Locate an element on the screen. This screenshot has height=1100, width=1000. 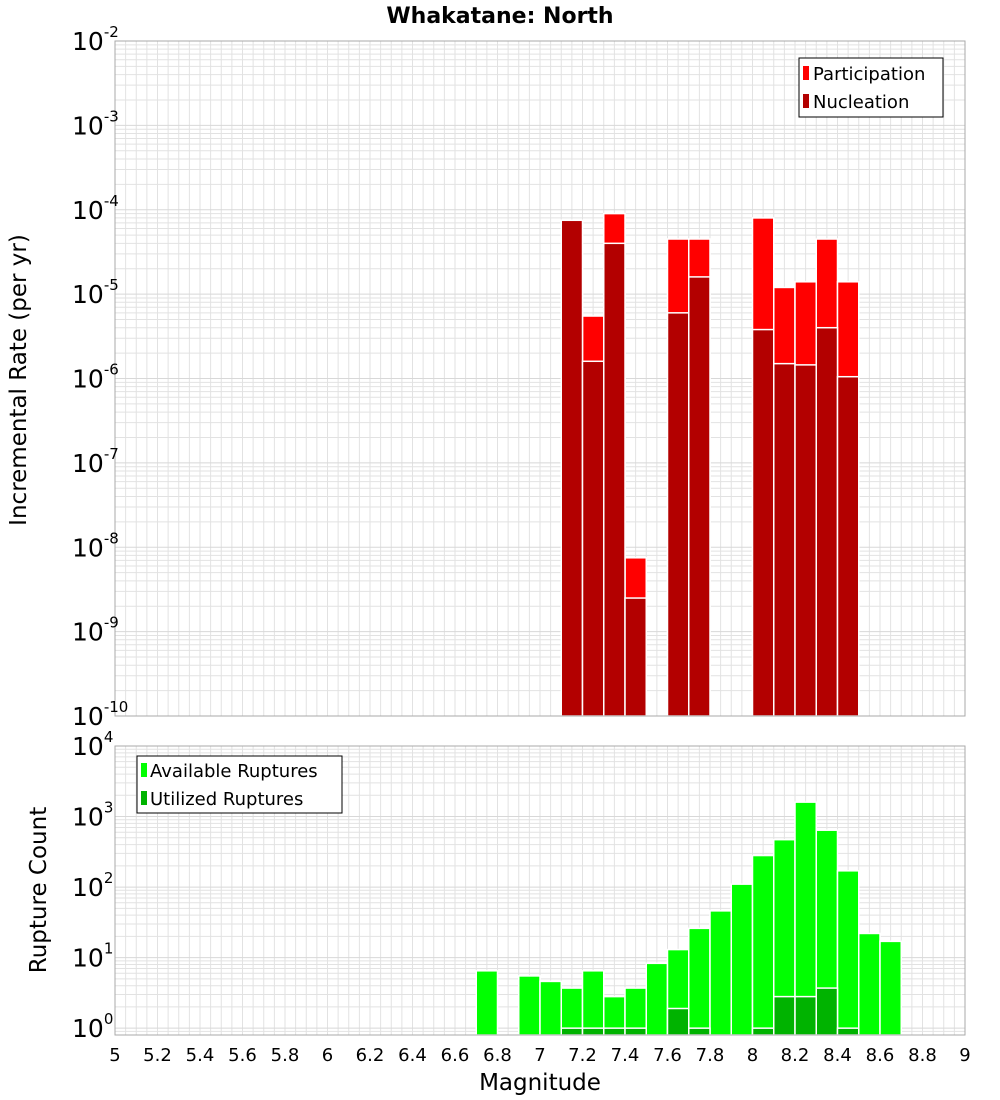
bottom-y-tick-label: 10² is located at coordinates (92, 885).